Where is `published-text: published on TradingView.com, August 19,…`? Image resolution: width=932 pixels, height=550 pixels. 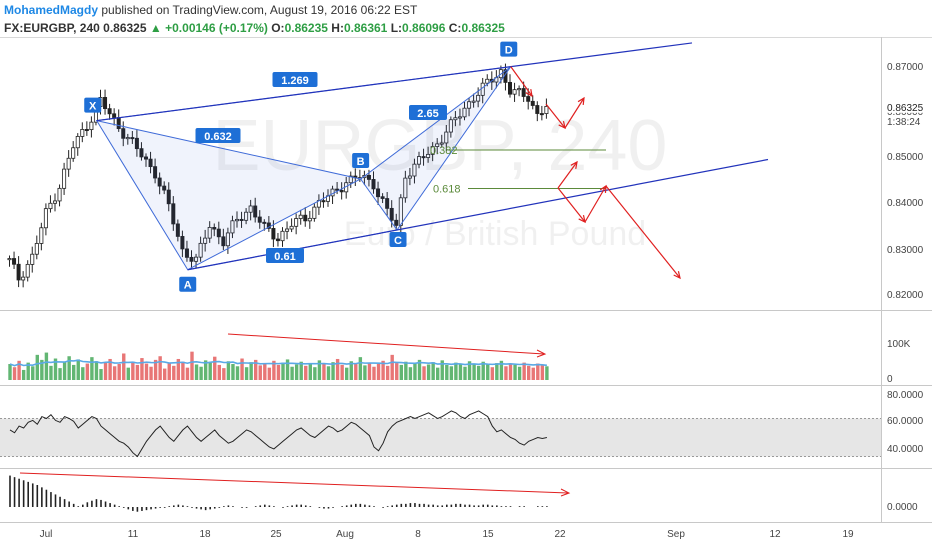 published-text: published on TradingView.com, August 19,… is located at coordinates (259, 10).